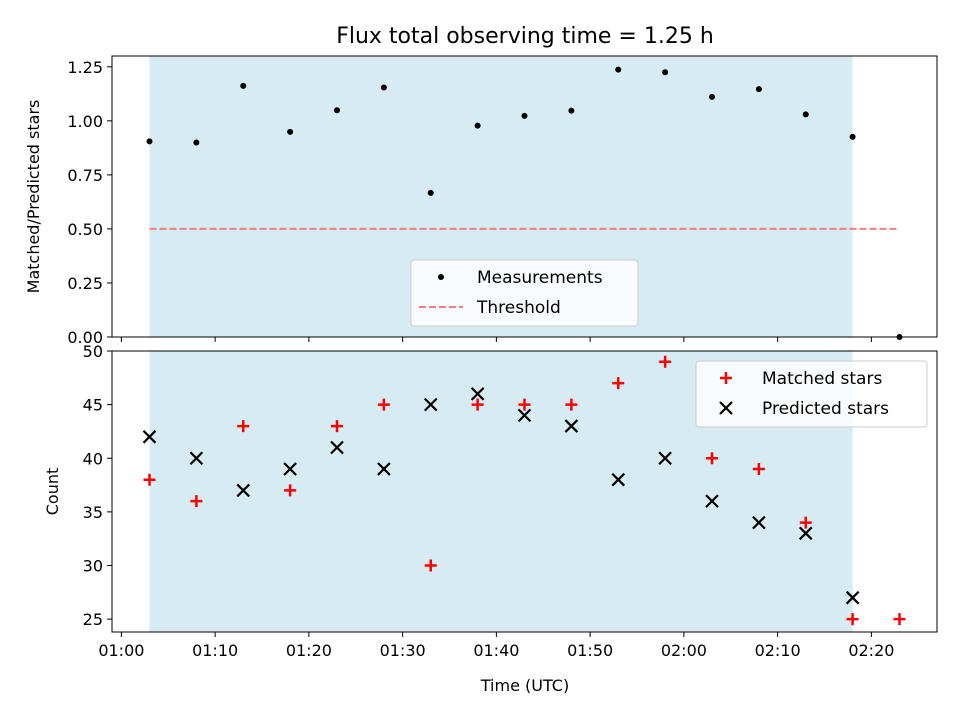  Describe the element at coordinates (441, 277) in the screenshot. I see `legend-marker-measurements` at that location.